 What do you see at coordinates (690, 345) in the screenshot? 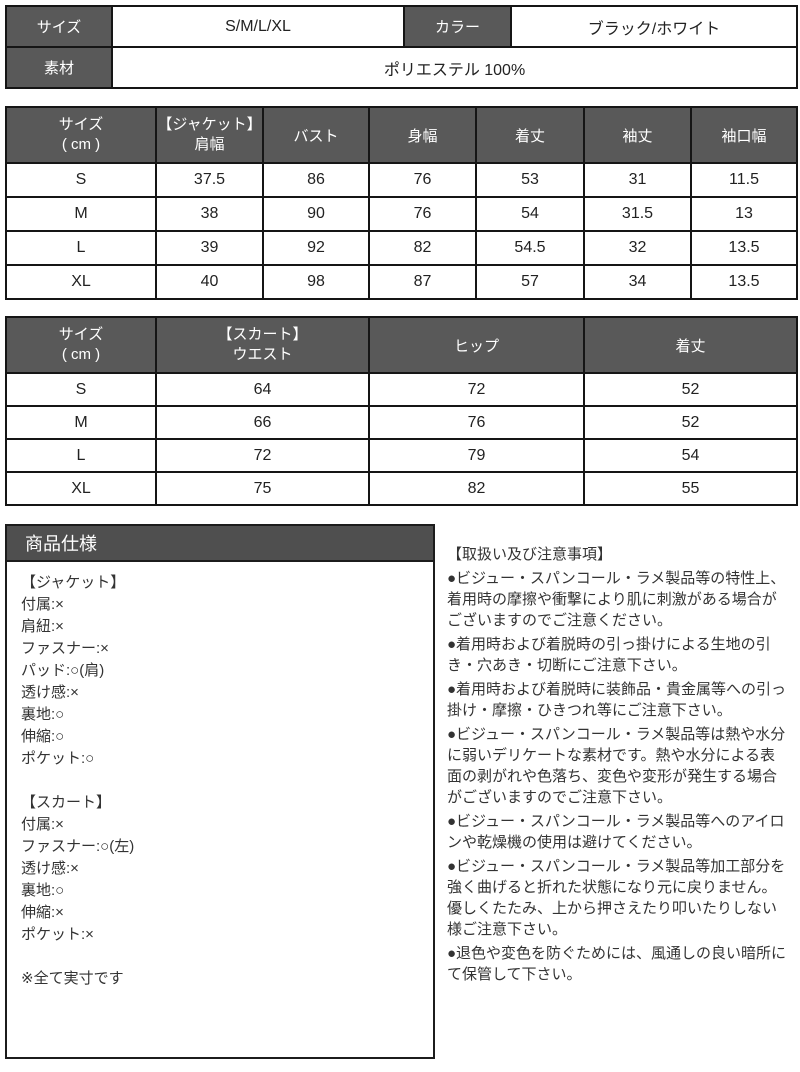
I see `skirt-length-header: 着丈` at bounding box center [690, 345].